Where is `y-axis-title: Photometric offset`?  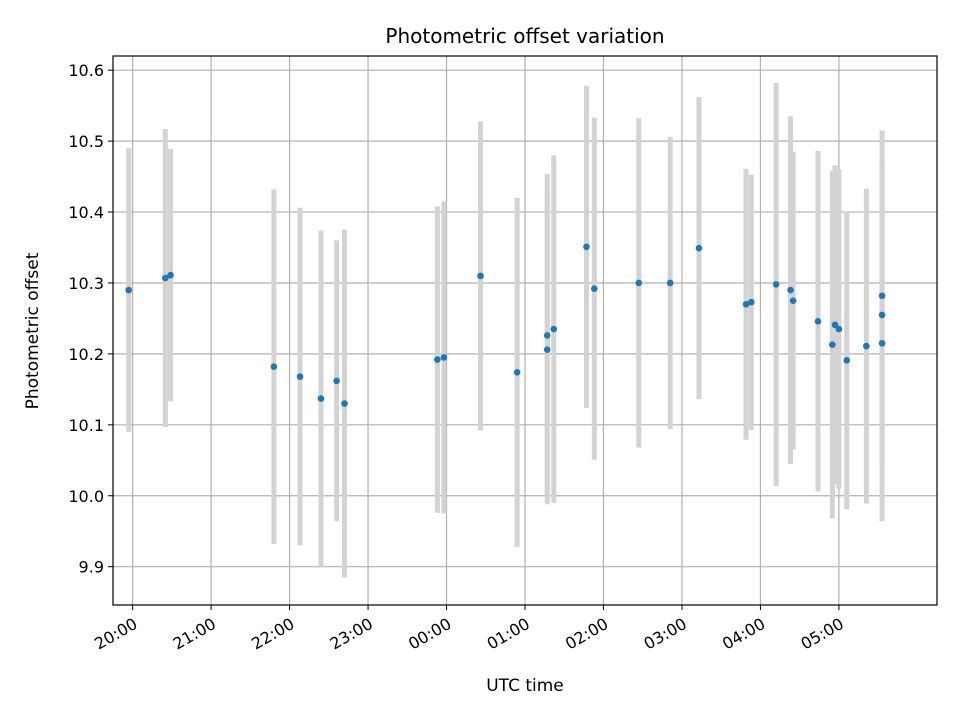 y-axis-title: Photometric offset is located at coordinates (33, 330).